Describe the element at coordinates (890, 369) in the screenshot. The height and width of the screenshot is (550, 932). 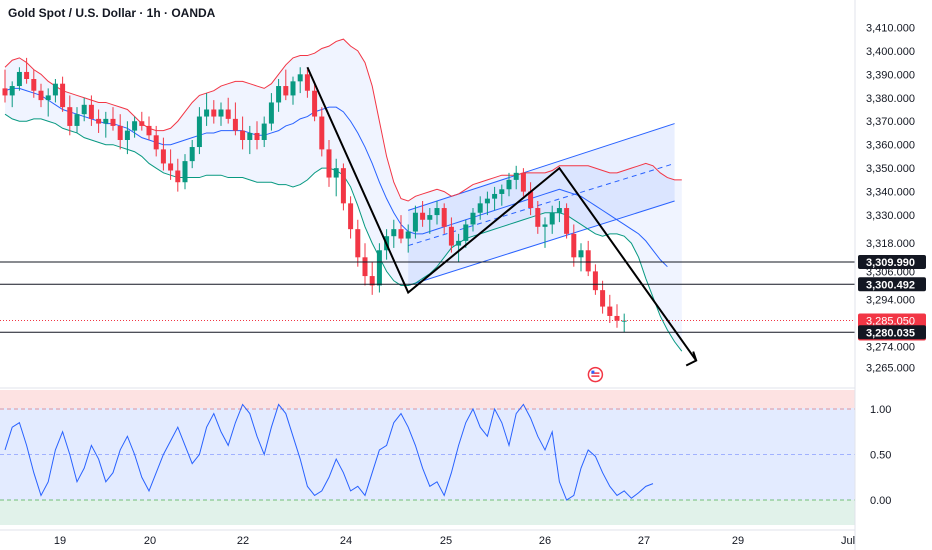
I see `price-tick-label: 3,265.000` at that location.